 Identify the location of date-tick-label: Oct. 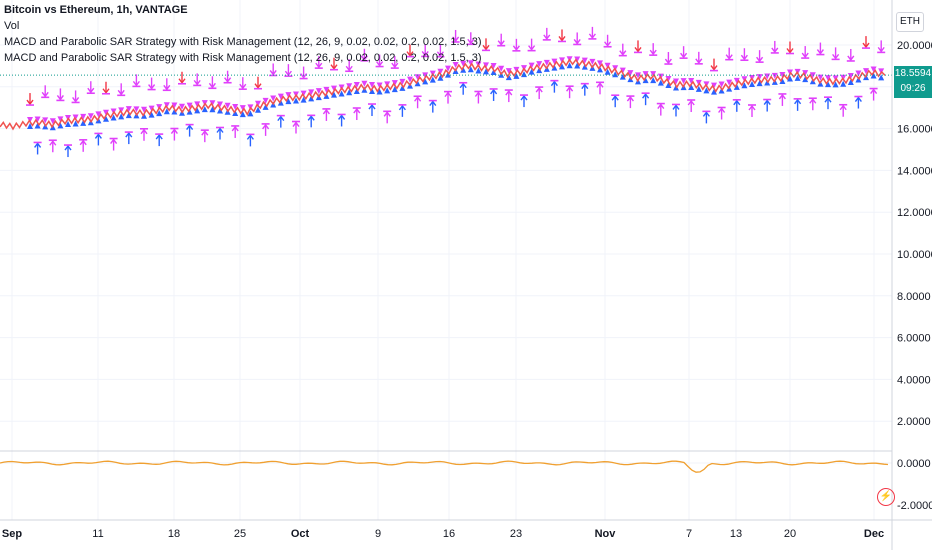
(300, 534).